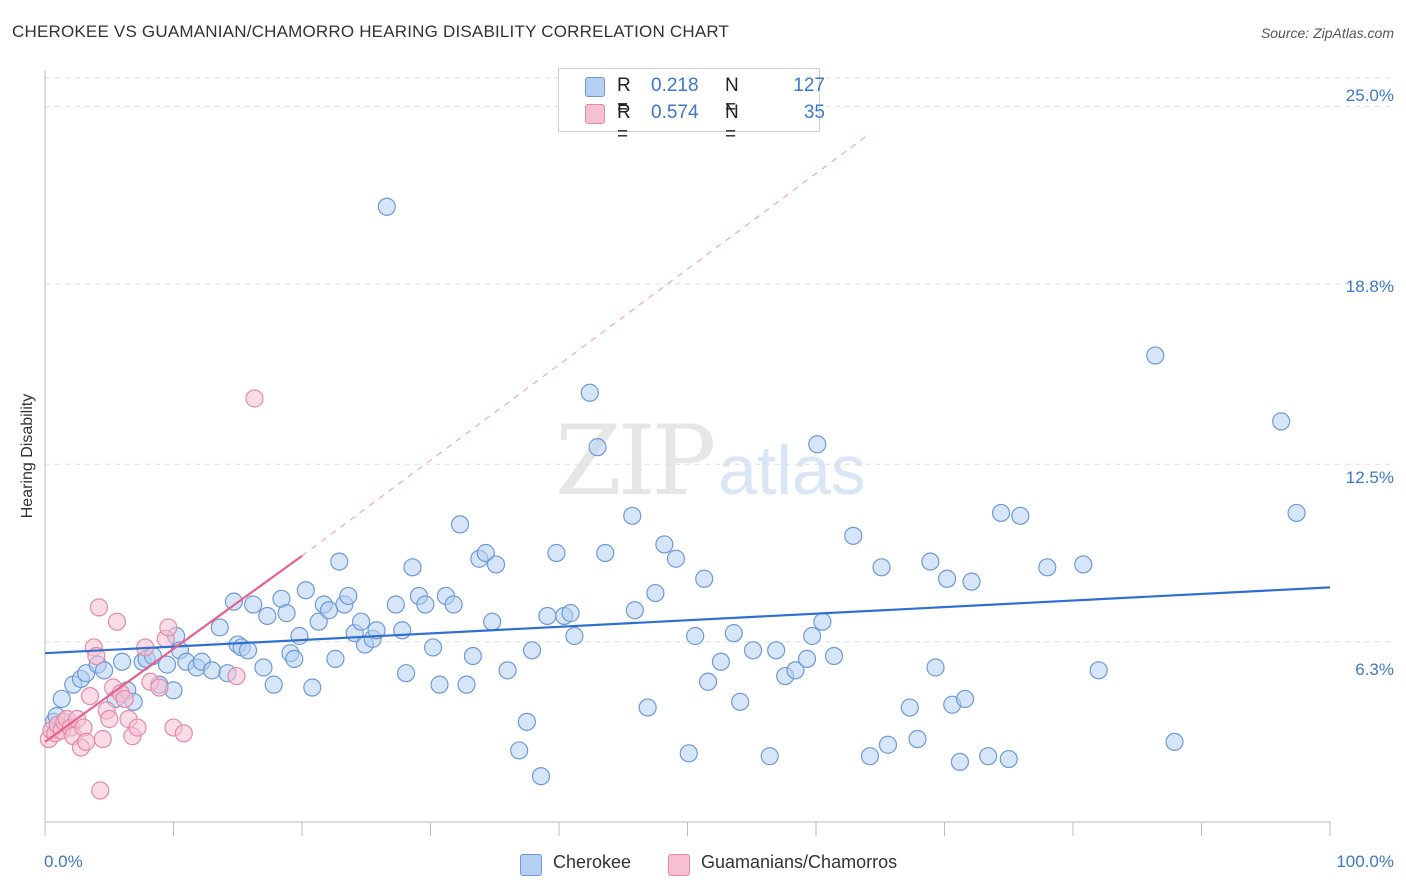 This screenshot has width=1406, height=892. Describe the element at coordinates (635, 461) in the screenshot. I see `watermark-zip: ZIP` at that location.